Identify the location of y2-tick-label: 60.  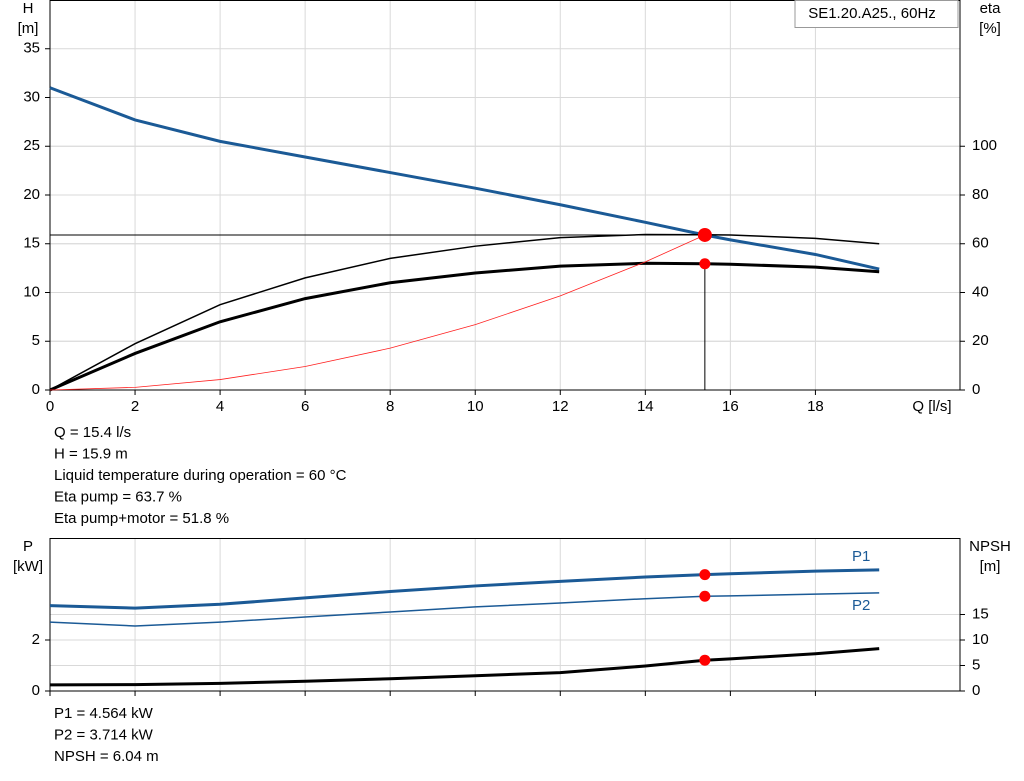
(980, 243).